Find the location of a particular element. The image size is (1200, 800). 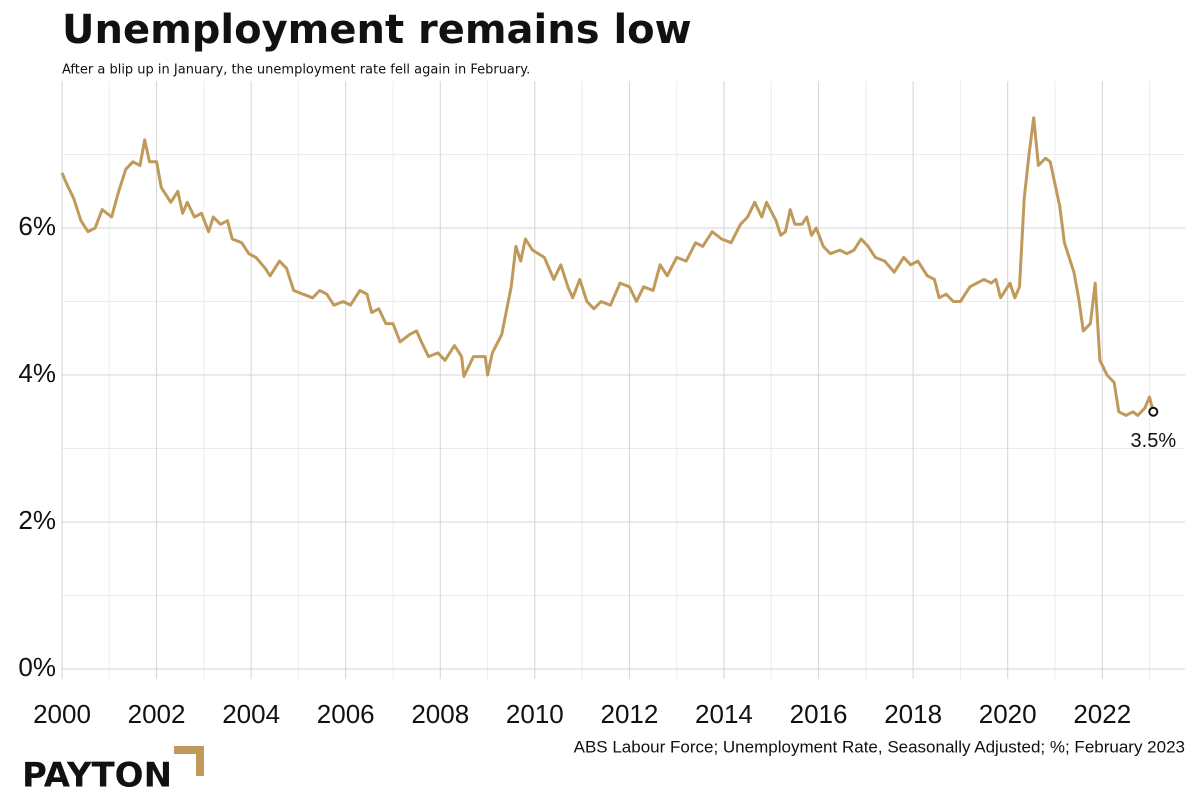

y-tick-label: 2% is located at coordinates (37, 520).